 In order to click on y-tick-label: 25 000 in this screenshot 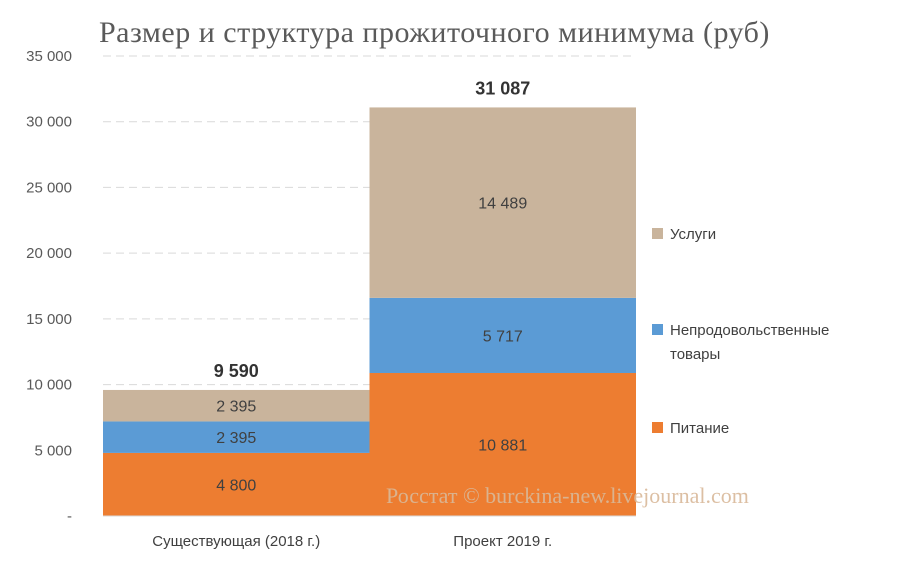, I will do `click(49, 187)`.